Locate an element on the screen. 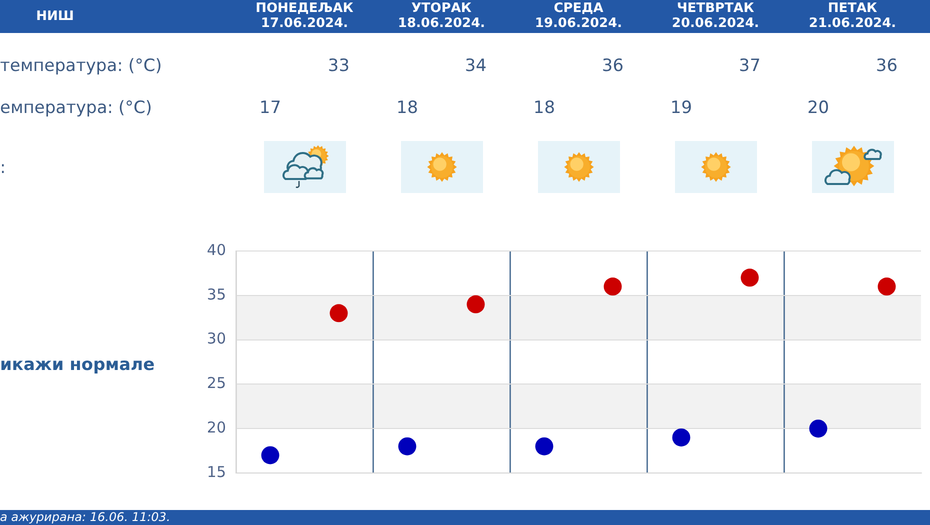  text: ПЕТАК 21.06.2024. is located at coordinates (853, 16).